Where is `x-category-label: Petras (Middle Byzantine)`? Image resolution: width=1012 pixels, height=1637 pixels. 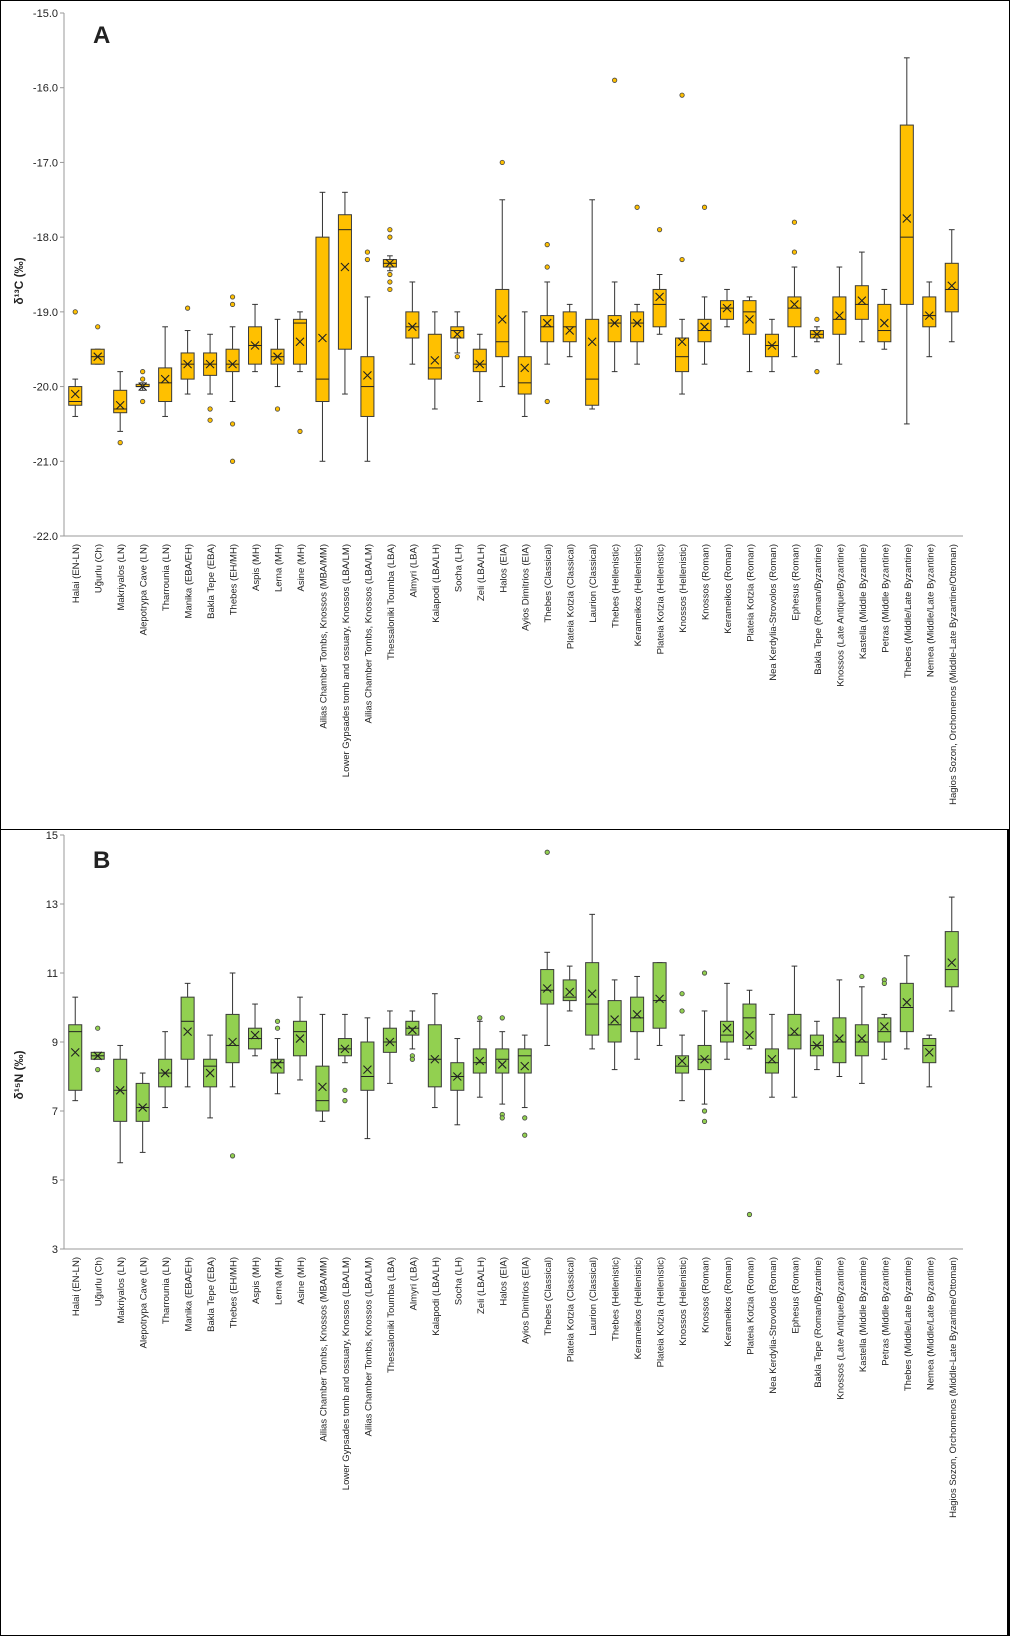
x-category-label: Petras (Middle Byzantine) is located at coordinates (885, 598).